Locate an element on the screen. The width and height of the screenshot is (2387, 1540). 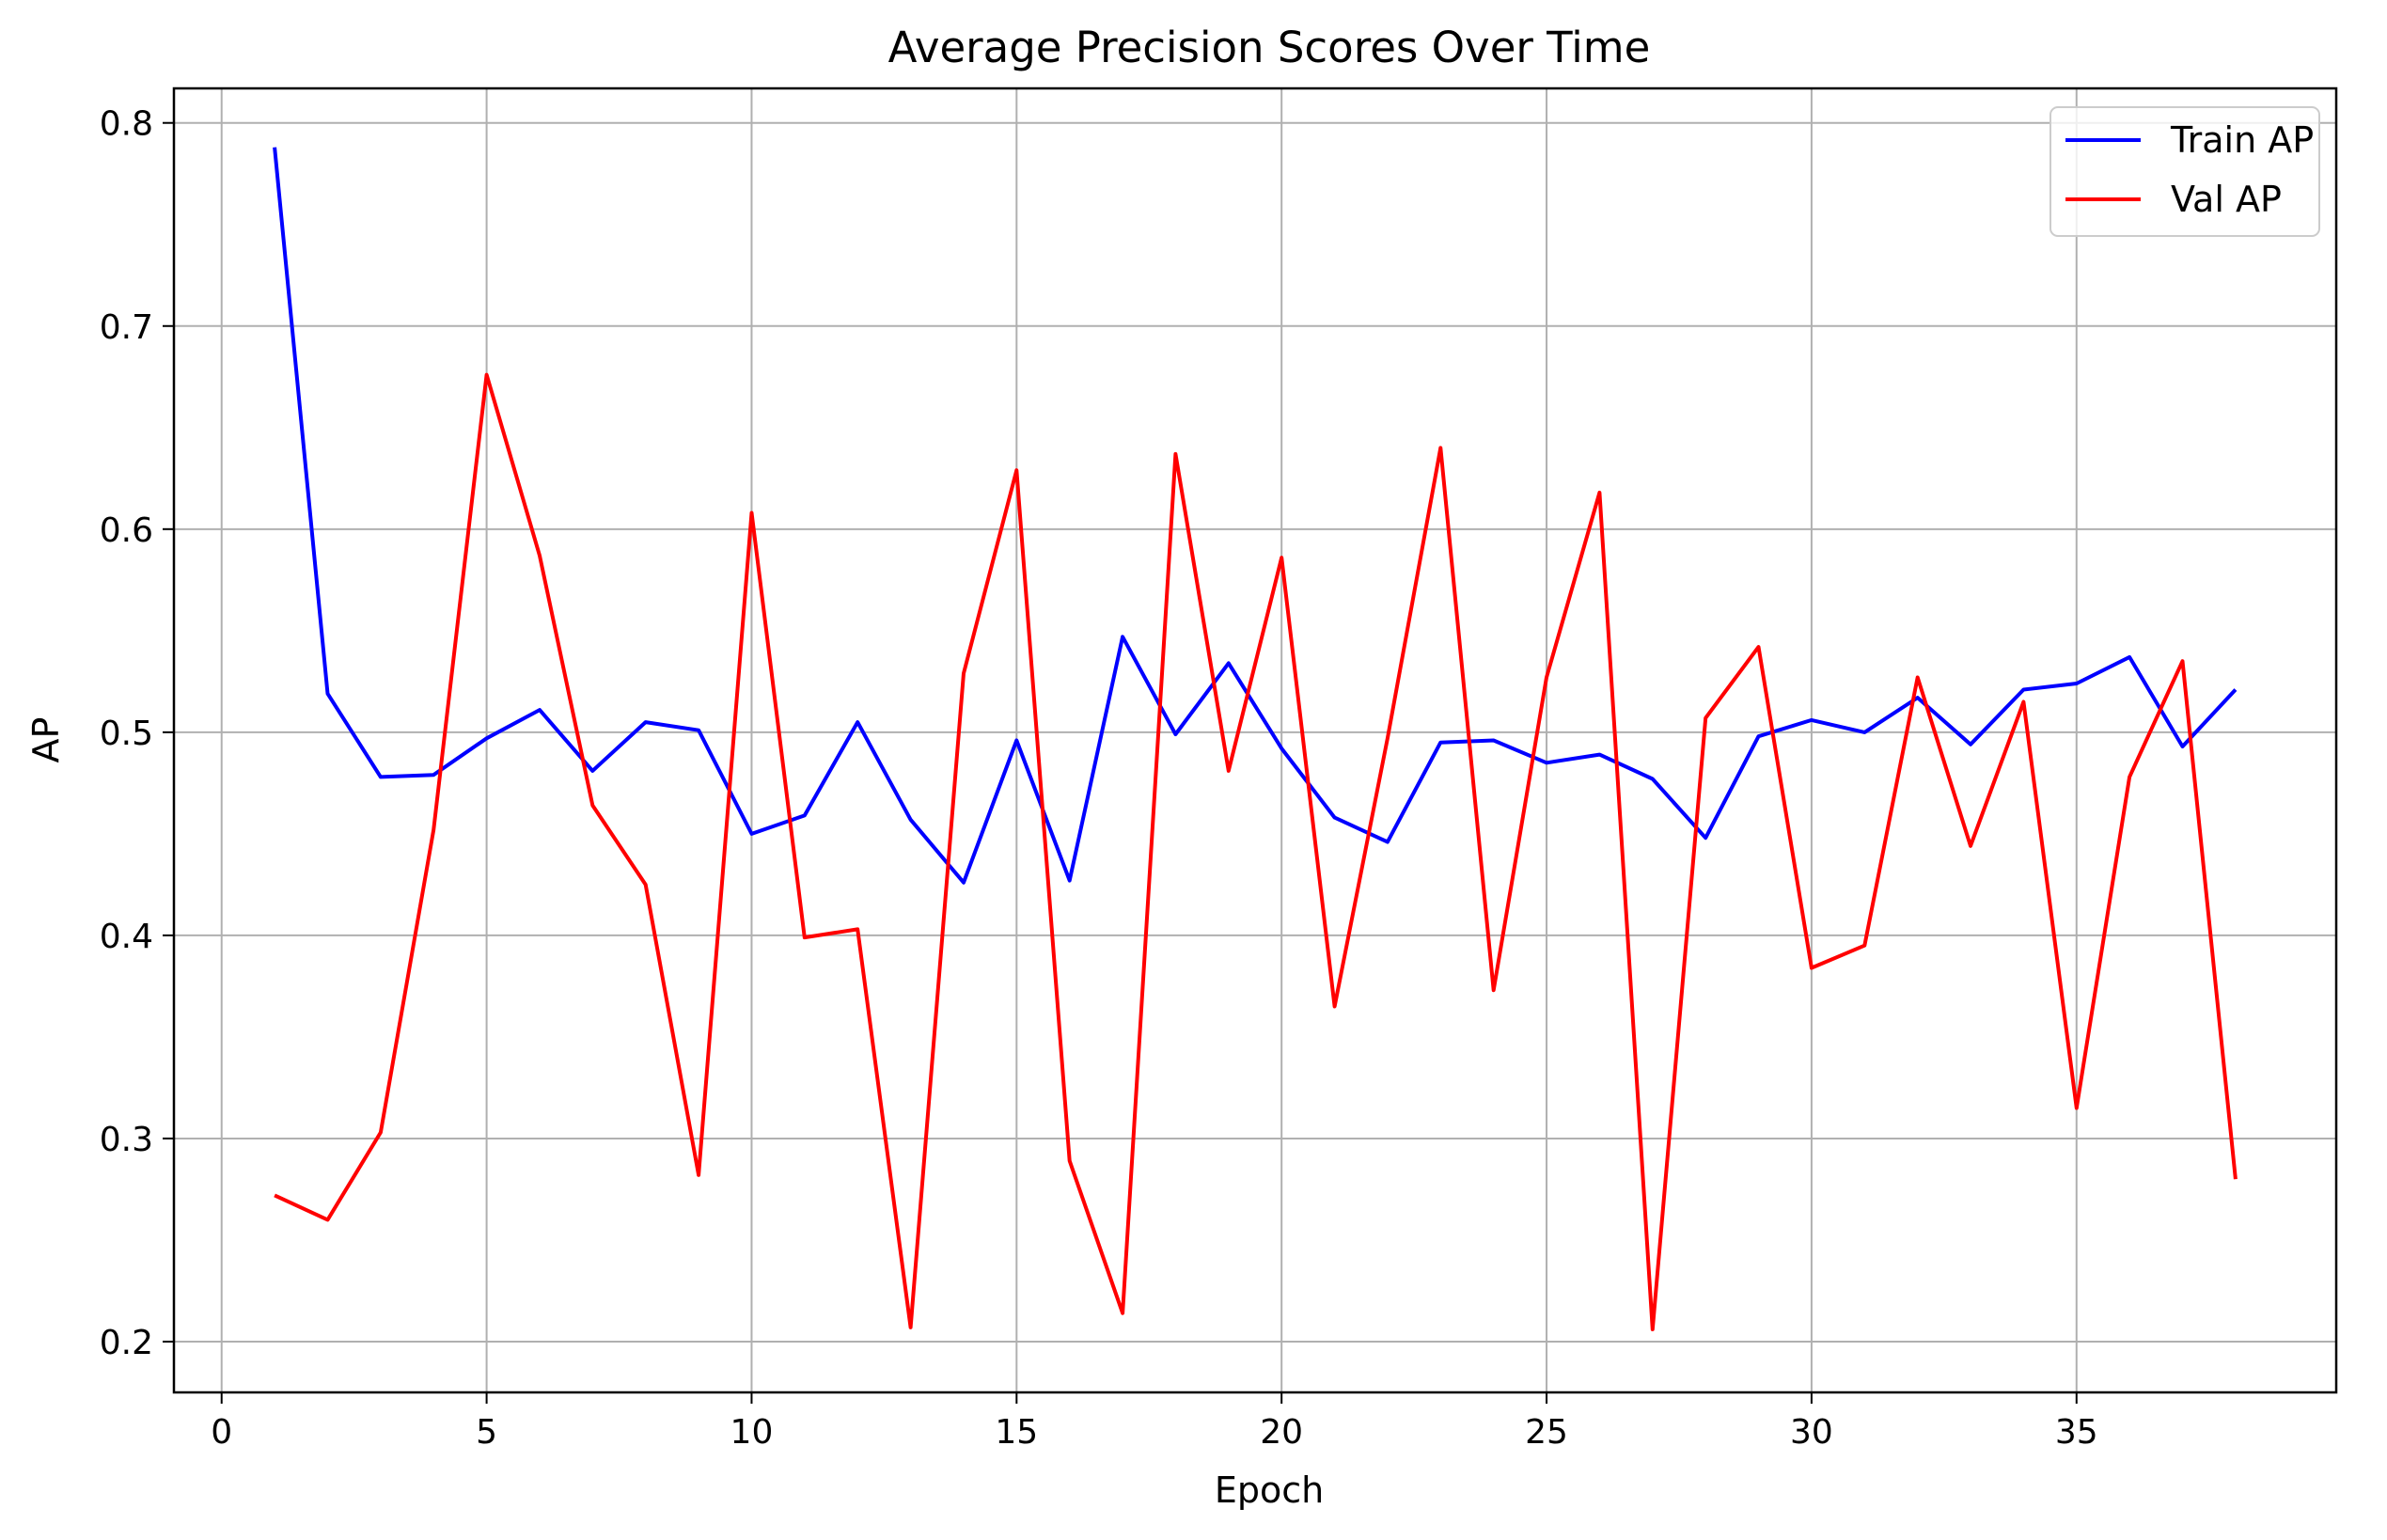
y-tick-label: 0.4 is located at coordinates (126, 937).